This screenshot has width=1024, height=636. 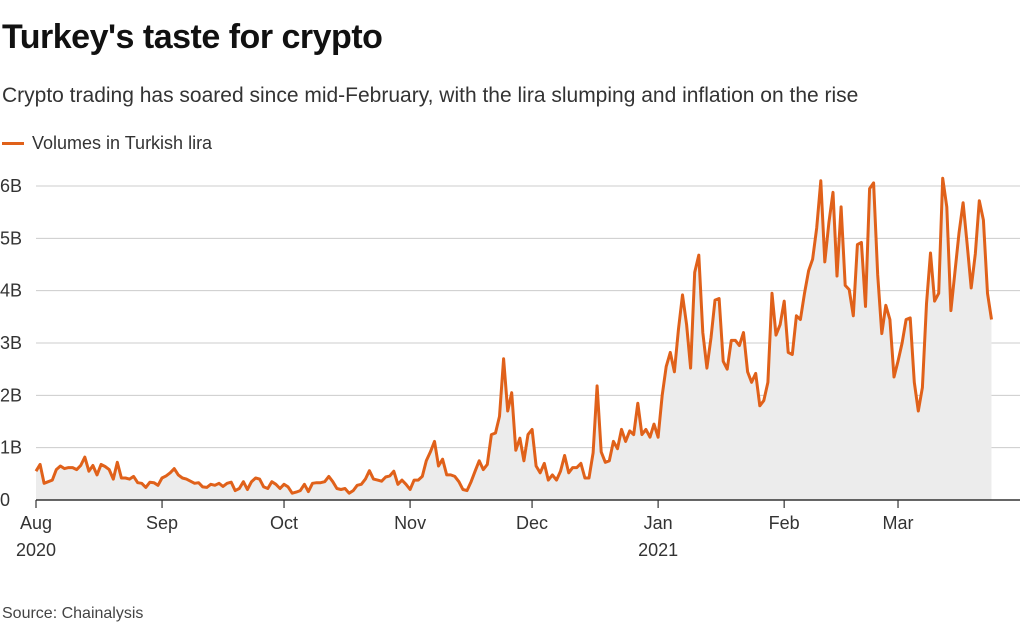 I want to click on x-tick-year-2020: 2020, so click(x=36, y=550).